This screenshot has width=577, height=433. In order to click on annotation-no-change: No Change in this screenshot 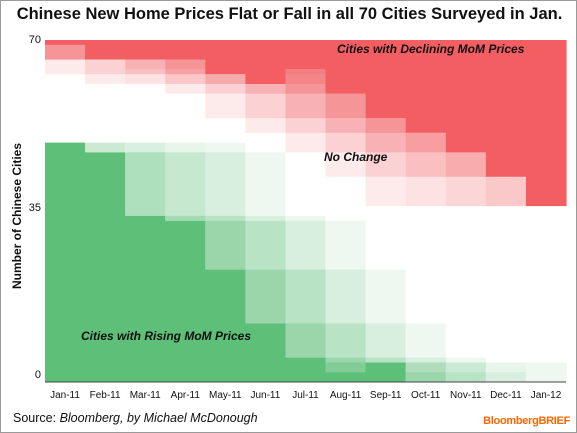, I will do `click(356, 157)`.